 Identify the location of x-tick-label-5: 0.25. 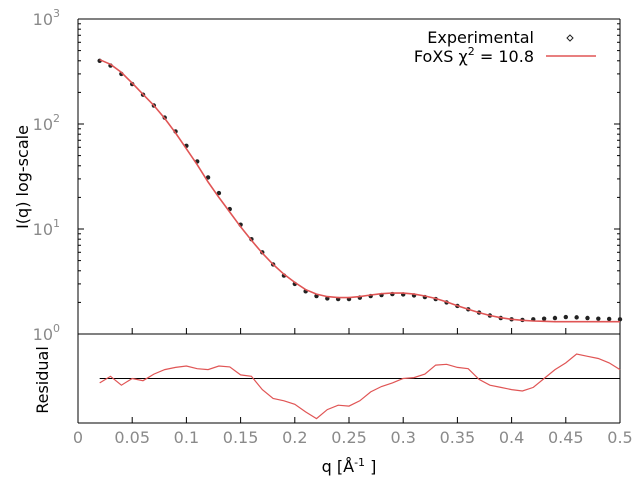
(349, 437).